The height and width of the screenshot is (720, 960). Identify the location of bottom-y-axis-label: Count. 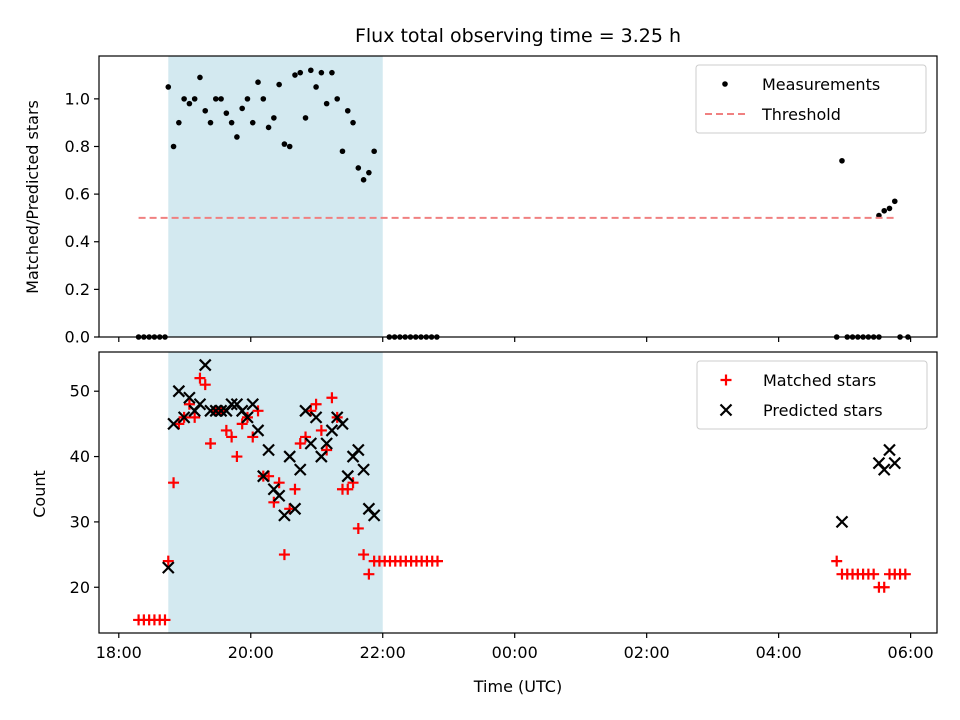
(39, 494).